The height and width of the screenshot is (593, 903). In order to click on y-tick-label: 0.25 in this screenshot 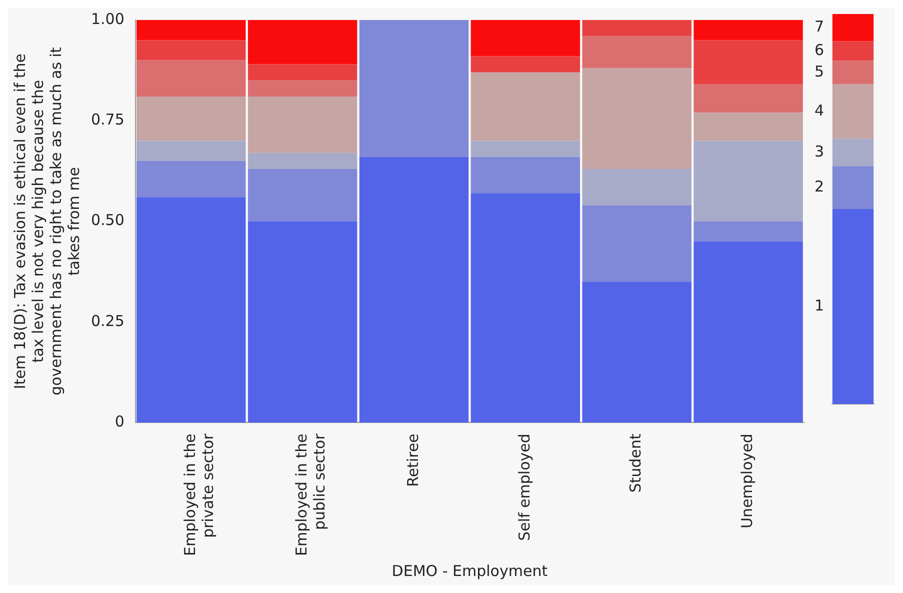, I will do `click(107, 321)`.